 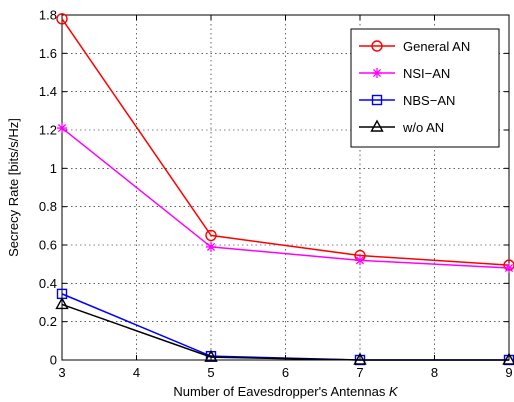 What do you see at coordinates (285, 372) in the screenshot?
I see `x-tick-label: 6` at bounding box center [285, 372].